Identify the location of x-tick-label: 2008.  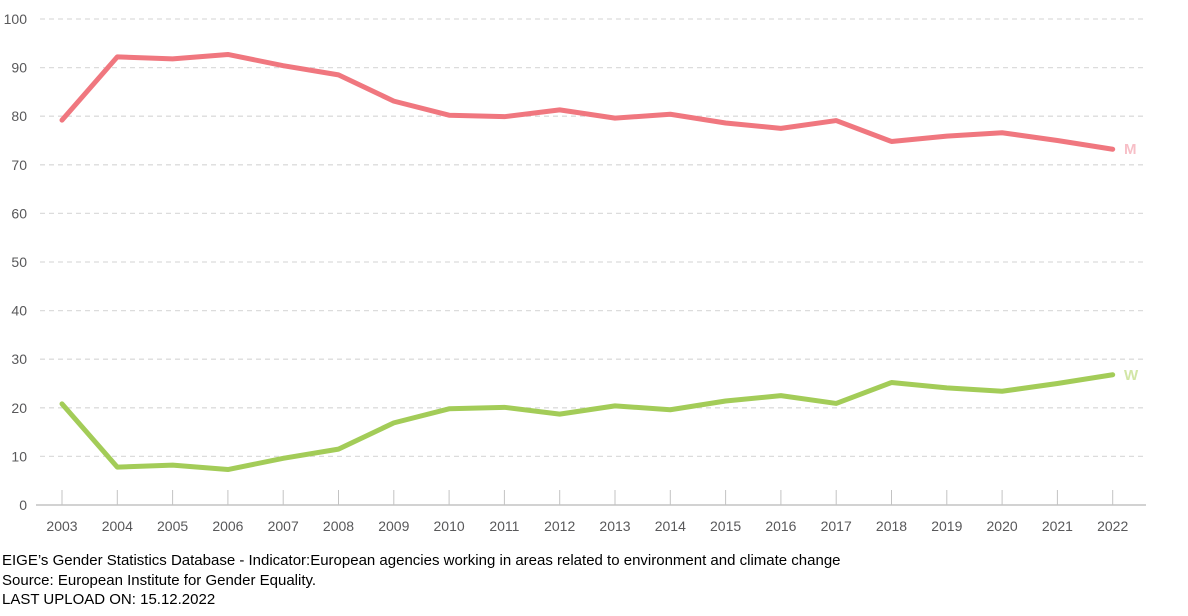
(338, 526).